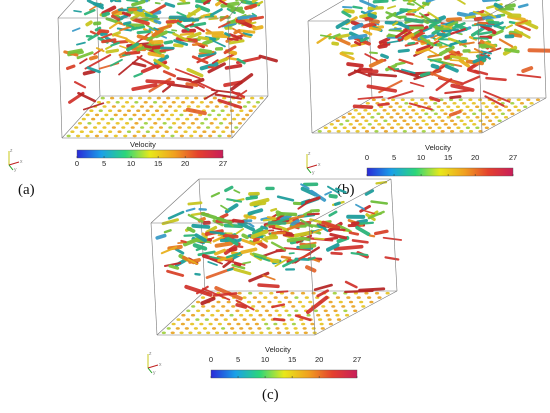 The height and width of the screenshot is (413, 550). What do you see at coordinates (346, 190) in the screenshot?
I see `panel-label-b: (b)` at bounding box center [346, 190].